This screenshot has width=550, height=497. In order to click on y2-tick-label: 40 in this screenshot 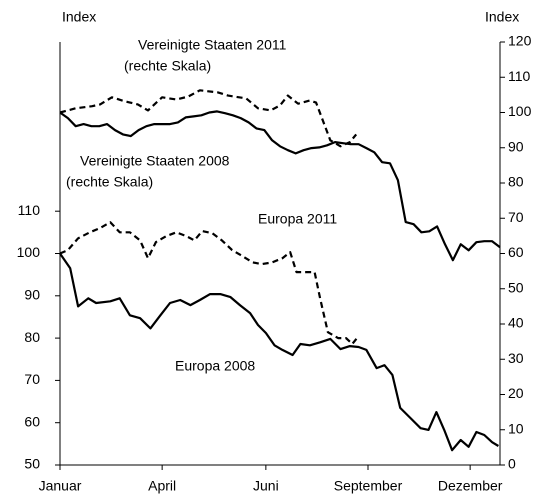, I will do `click(516, 323)`.